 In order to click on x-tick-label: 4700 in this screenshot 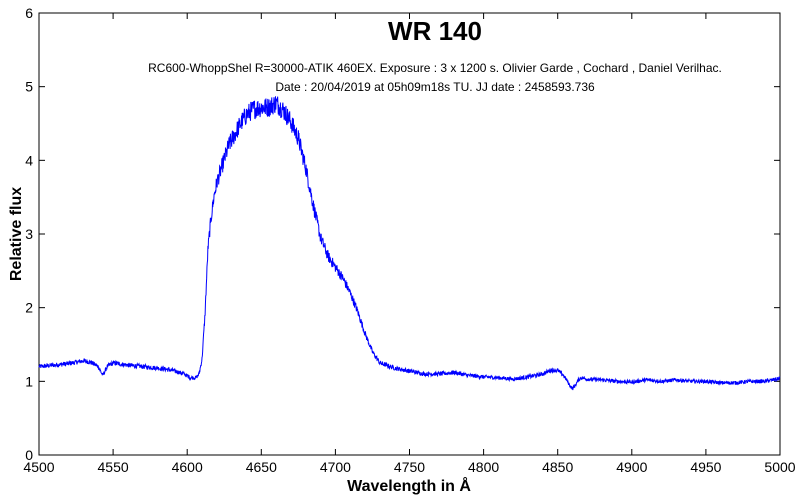, I will do `click(335, 467)`.